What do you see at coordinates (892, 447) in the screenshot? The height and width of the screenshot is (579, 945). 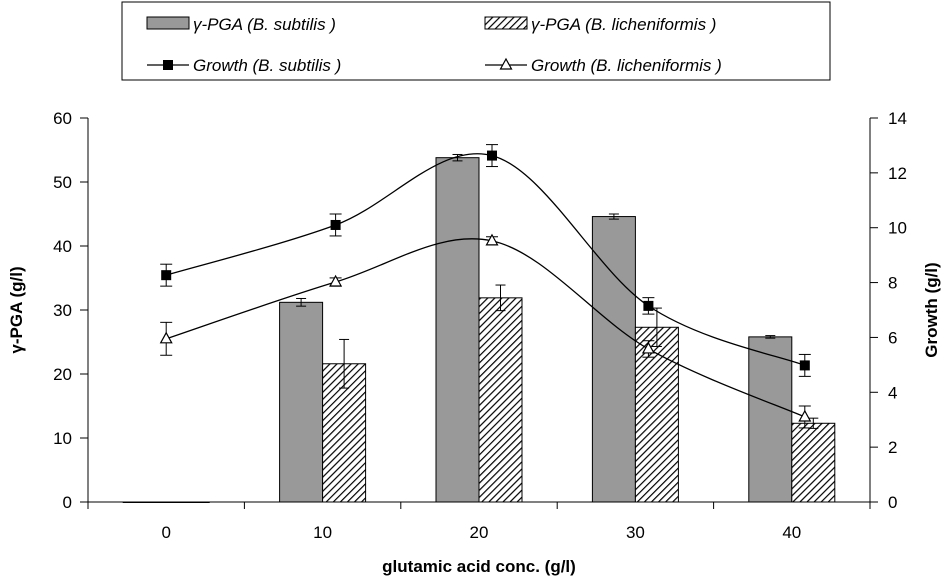 I see `y-tick-label-right: 2` at bounding box center [892, 447].